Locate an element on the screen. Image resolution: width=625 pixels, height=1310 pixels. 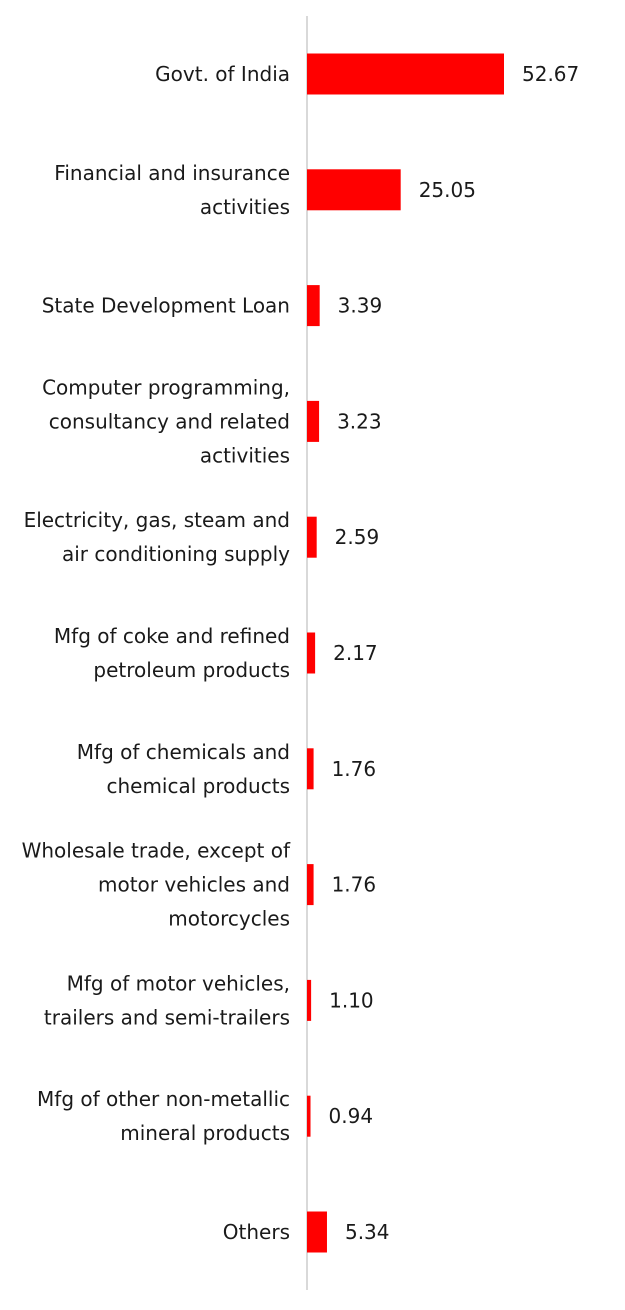
category-label-line: Mfg of coke and refined is located at coordinates (172, 636).